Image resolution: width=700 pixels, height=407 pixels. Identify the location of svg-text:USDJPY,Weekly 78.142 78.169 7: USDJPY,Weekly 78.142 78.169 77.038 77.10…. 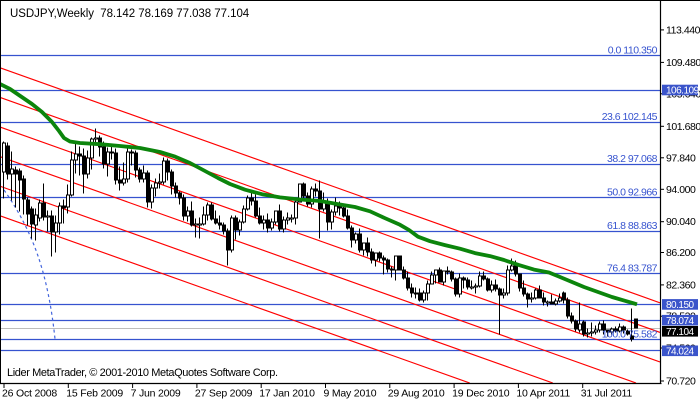
(130, 14).